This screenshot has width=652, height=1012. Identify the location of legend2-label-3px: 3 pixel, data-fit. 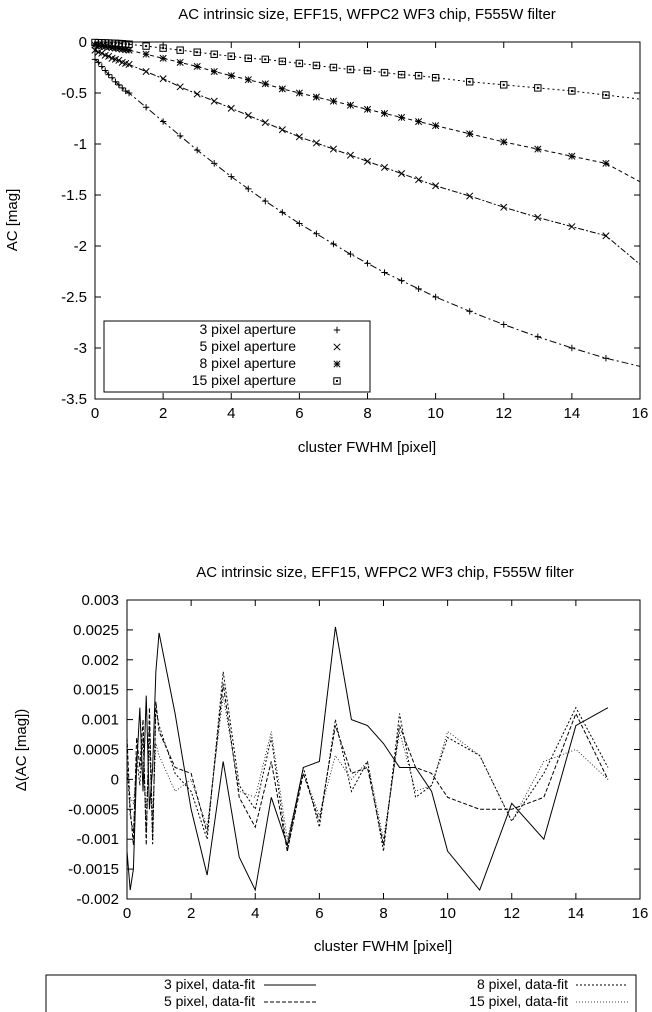
(209, 984).